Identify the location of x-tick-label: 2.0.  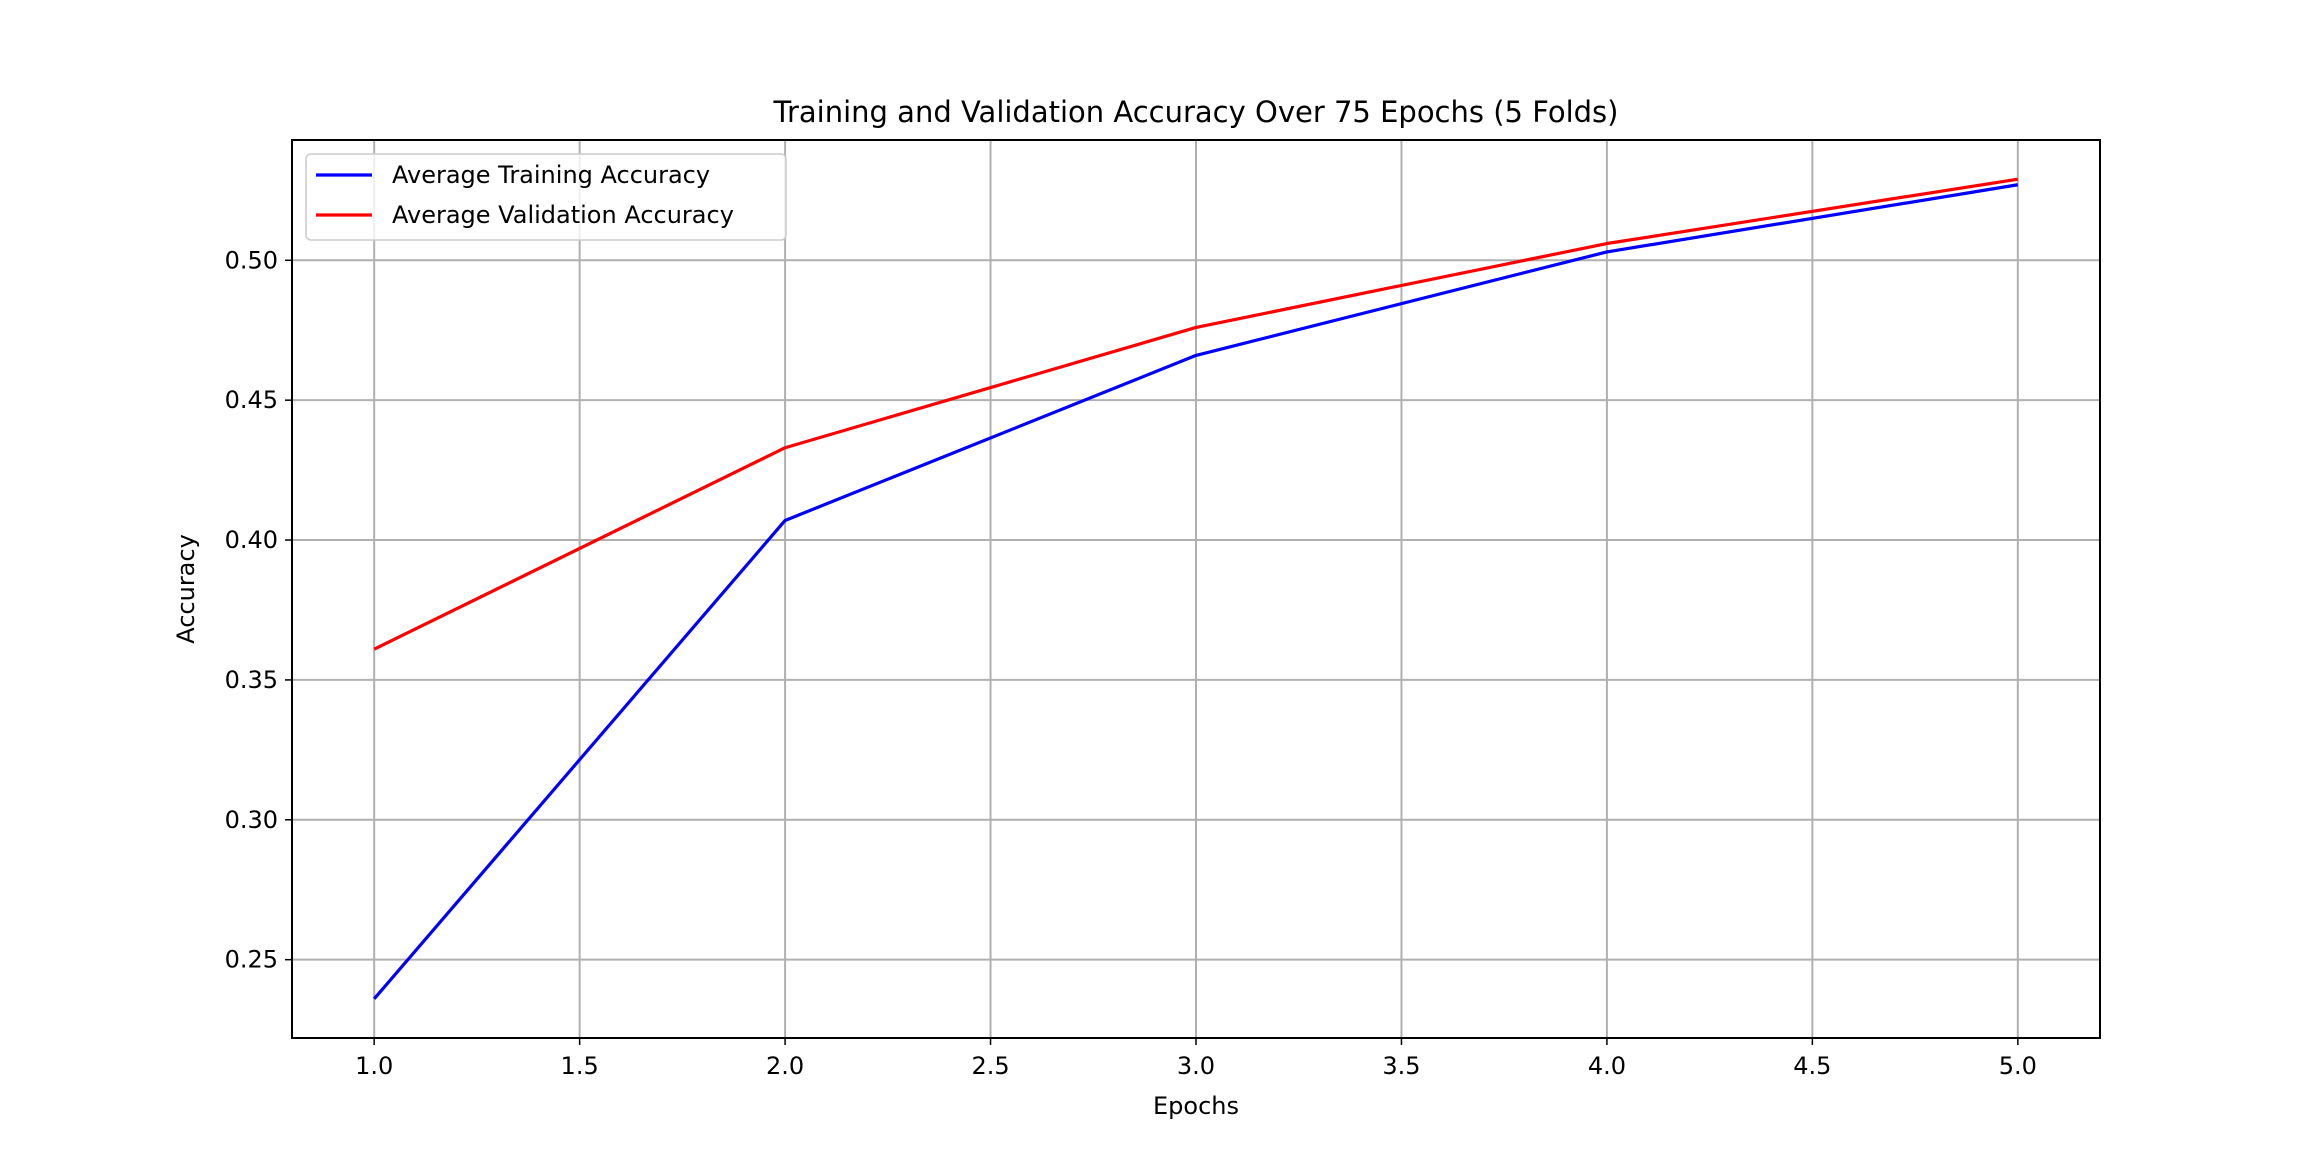
(785, 1066).